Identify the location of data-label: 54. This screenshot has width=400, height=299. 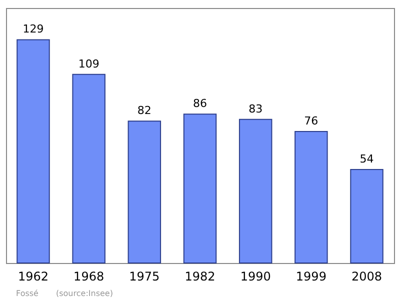
(367, 159).